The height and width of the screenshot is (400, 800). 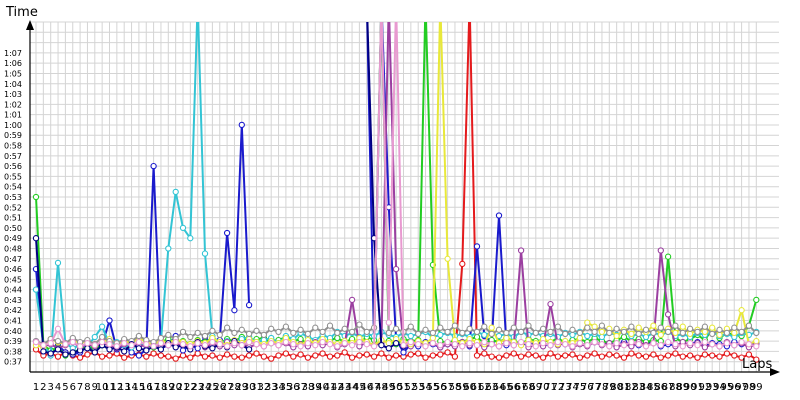 I want to click on x-tick-label: 12, so click(x=116, y=387).